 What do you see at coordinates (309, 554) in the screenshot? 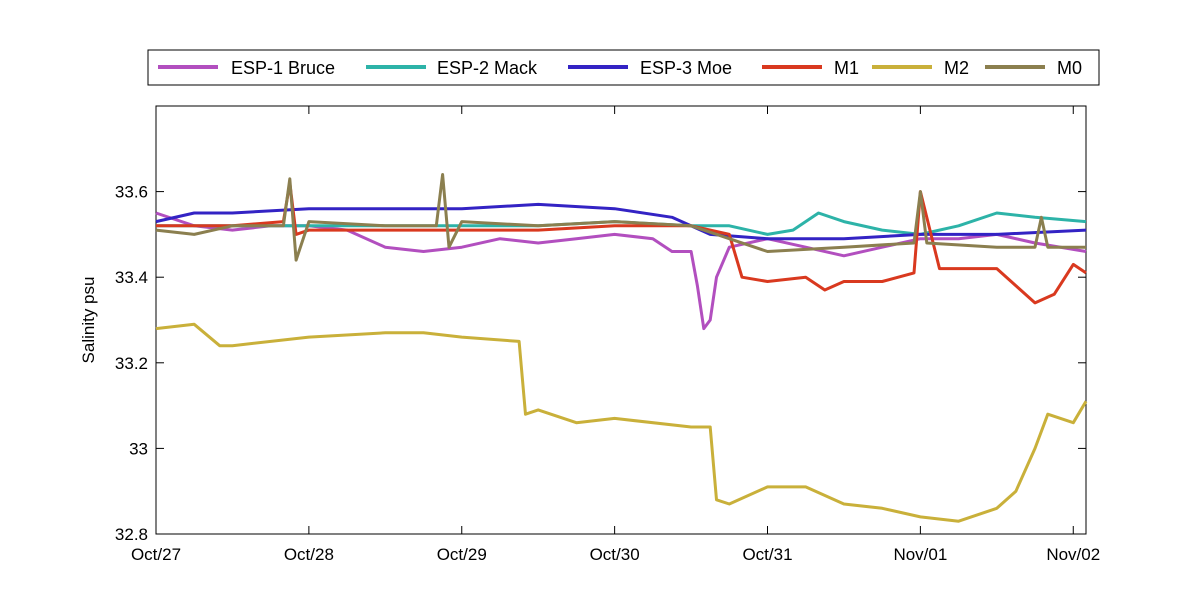
I see `x-tick-label: Oct/28` at bounding box center [309, 554].